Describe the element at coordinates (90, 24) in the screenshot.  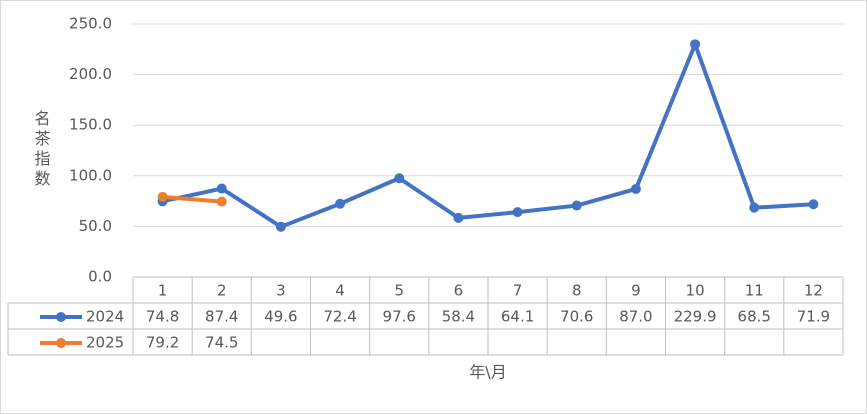
I see `y-tick-label: 250.0` at that location.